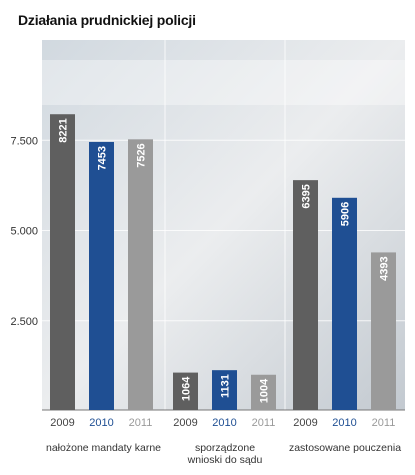 This screenshot has height=475, width=415. I want to click on group-label: wnioski do sądu, so click(225, 460).